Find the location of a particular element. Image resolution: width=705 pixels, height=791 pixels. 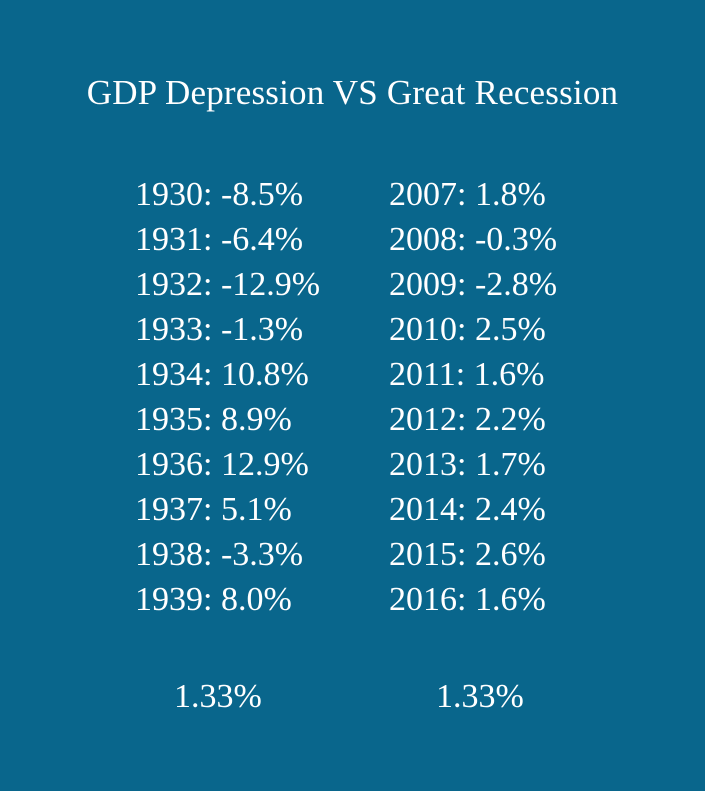

page-title: GDP Depression VS Great Recession is located at coordinates (352, 92).